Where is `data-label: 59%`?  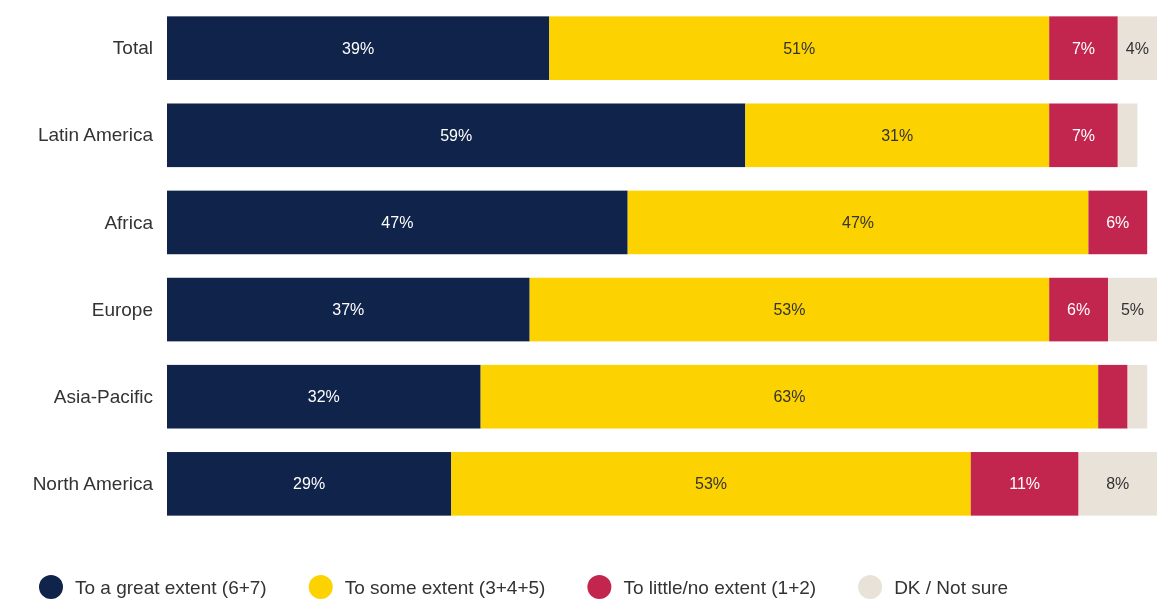 data-label: 59% is located at coordinates (456, 135).